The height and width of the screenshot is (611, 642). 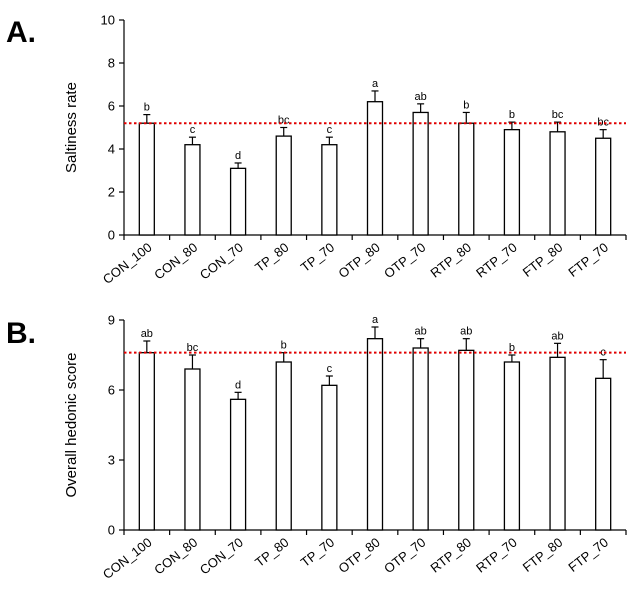 I want to click on panel-label: B., so click(x=21, y=333).